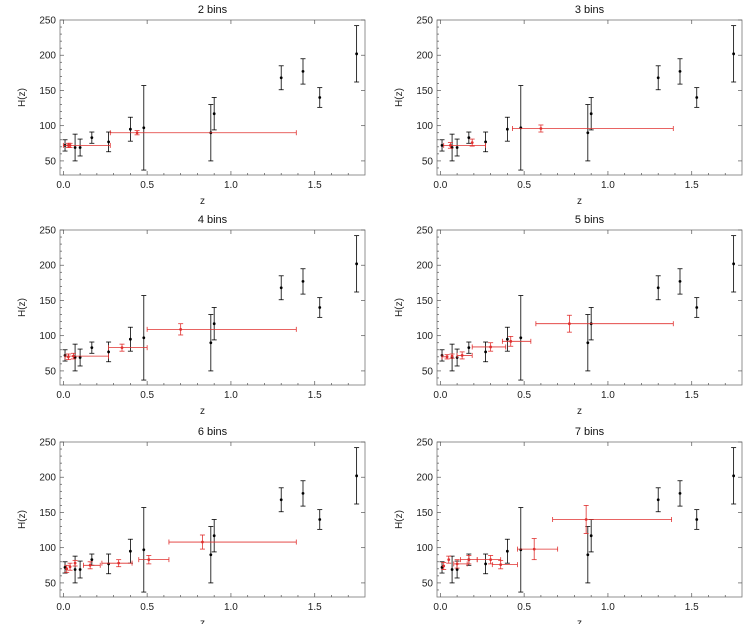 The height and width of the screenshot is (624, 747). I want to click on panel-title: 2 bins, so click(213, 10).